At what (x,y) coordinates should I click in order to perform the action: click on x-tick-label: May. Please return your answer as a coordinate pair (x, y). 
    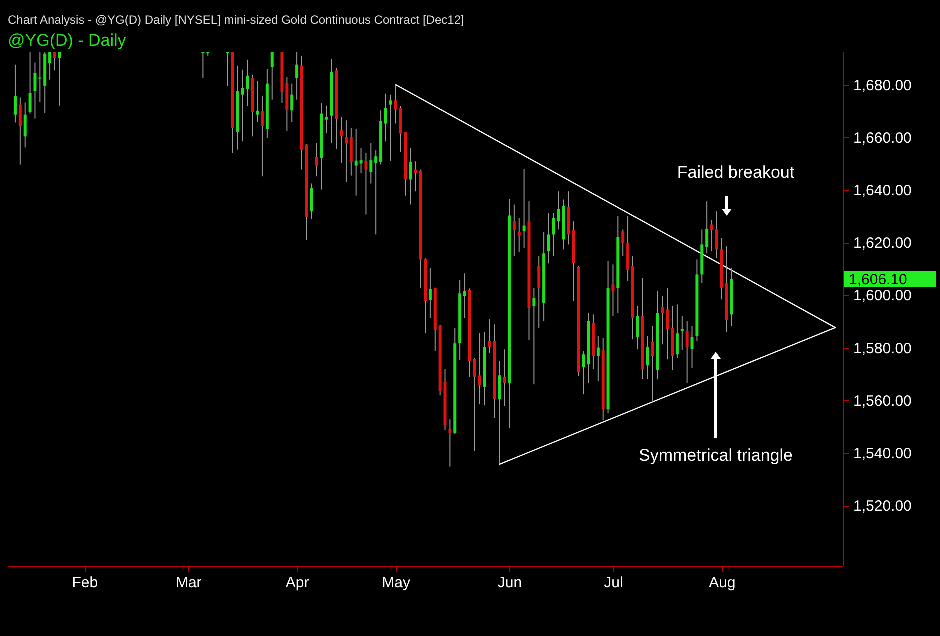
    Looking at the image, I should click on (397, 583).